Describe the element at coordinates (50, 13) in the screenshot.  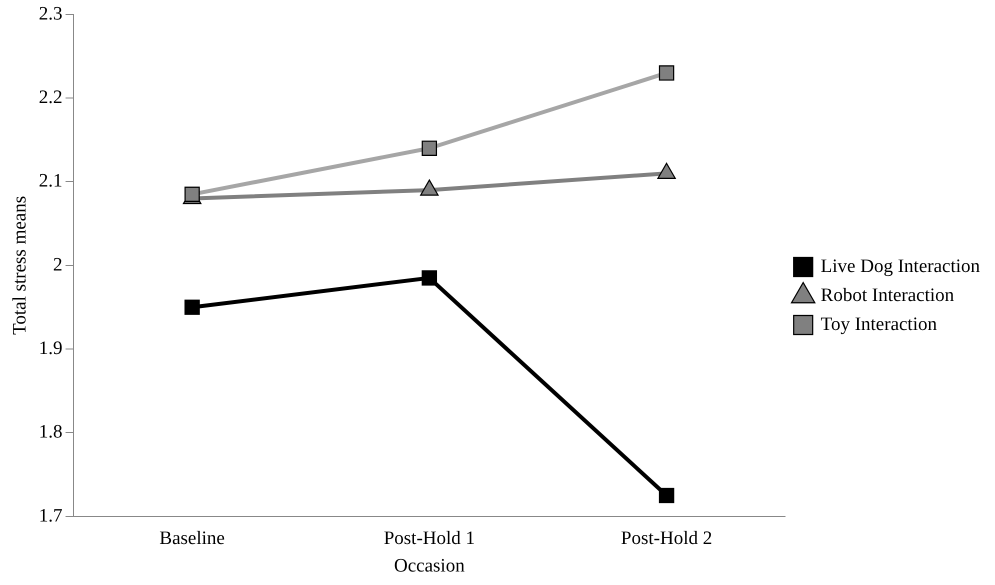
I see `y-tick-label: 2.3` at that location.